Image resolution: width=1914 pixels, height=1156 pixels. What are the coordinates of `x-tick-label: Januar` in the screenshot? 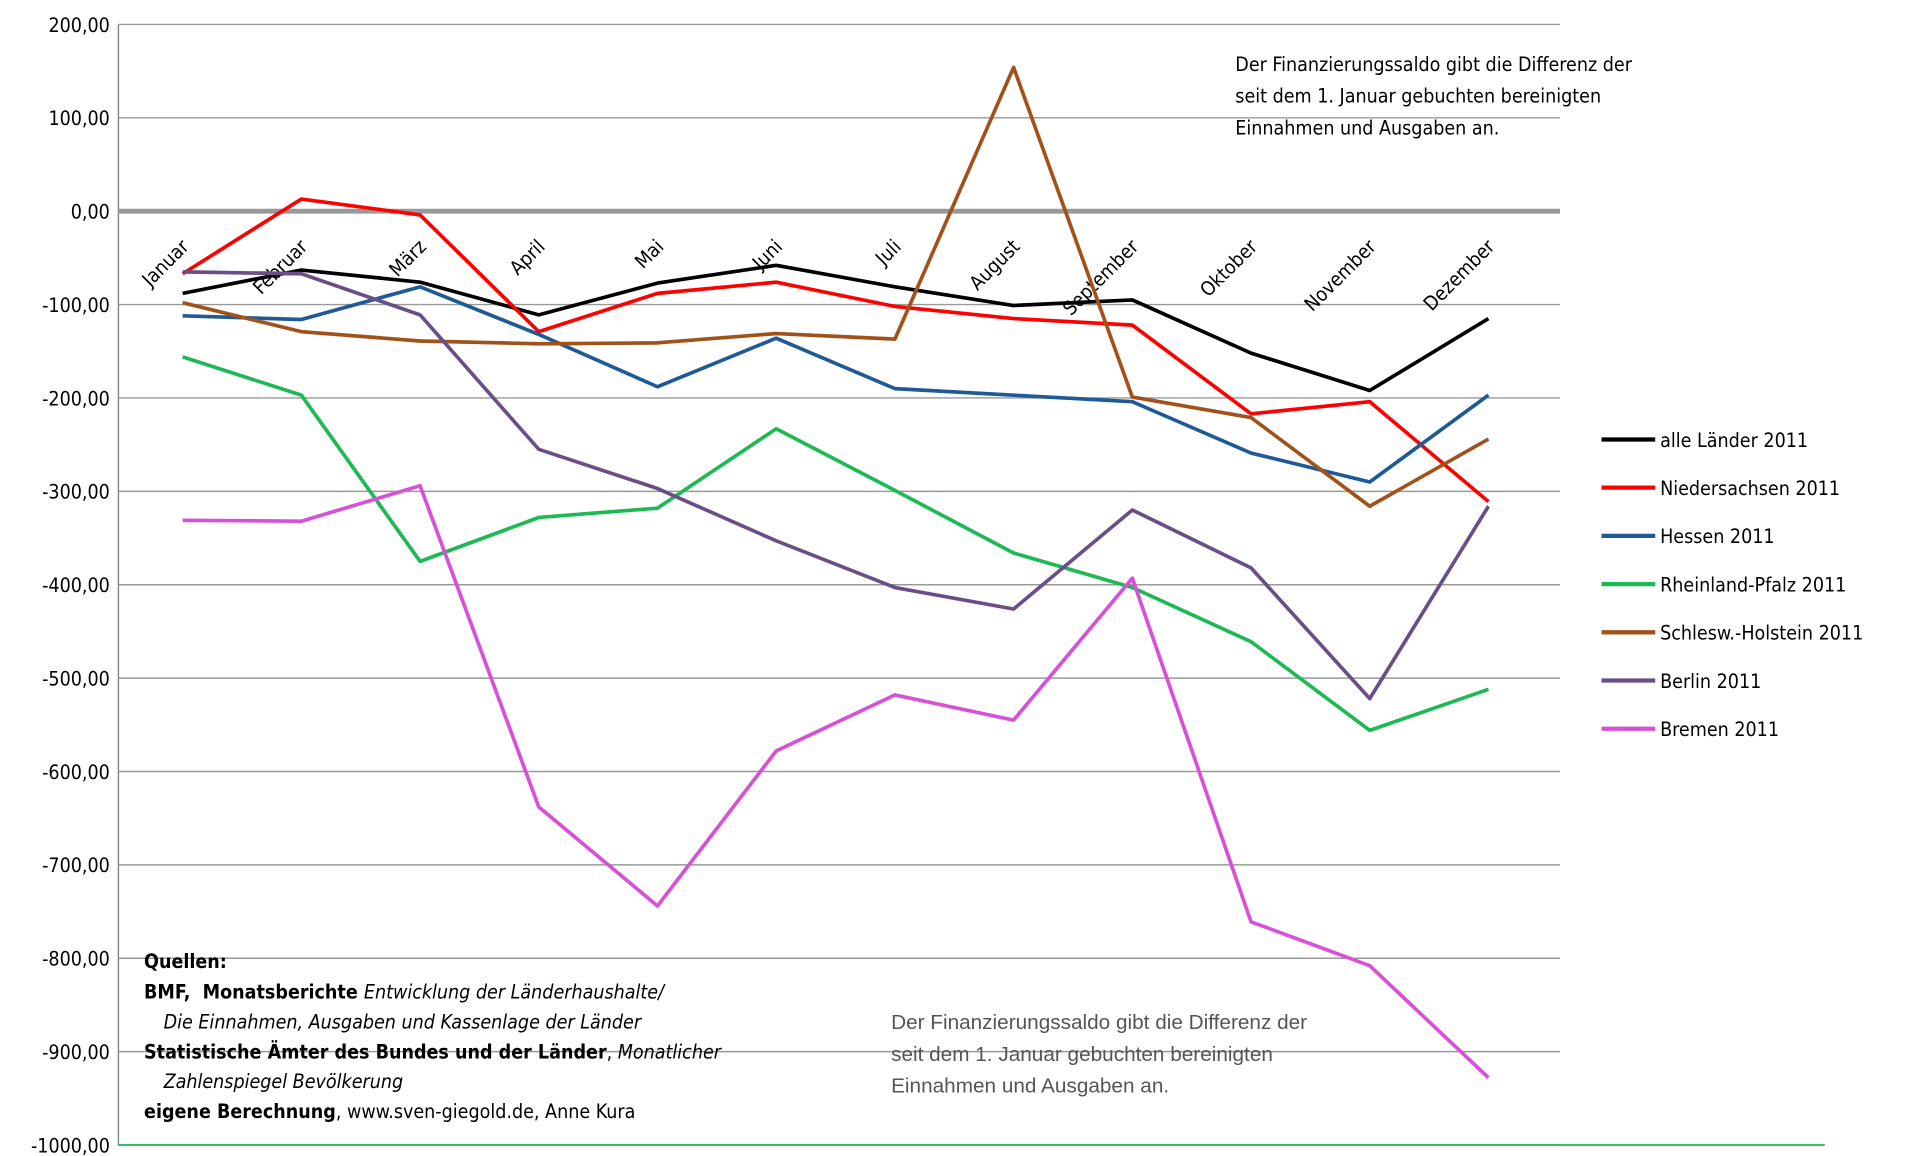 It's located at (165, 263).